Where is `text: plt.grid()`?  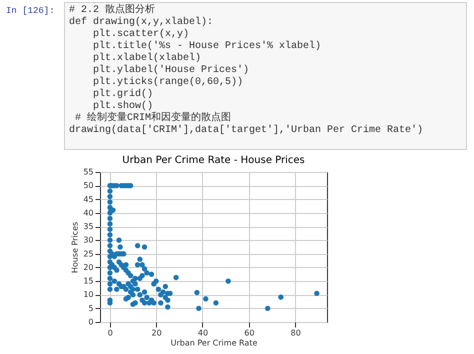 text: plt.grid() is located at coordinates (123, 94).